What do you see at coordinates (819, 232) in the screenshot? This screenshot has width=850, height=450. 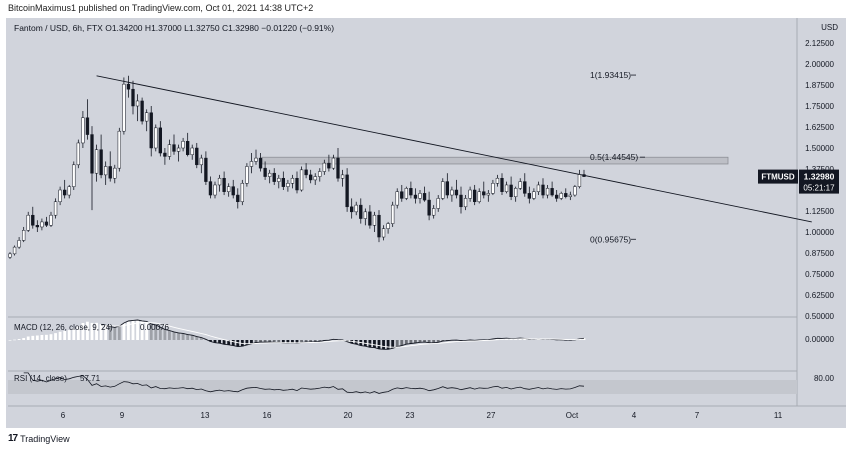 I see `price-tick-9: 1.00000` at bounding box center [819, 232].